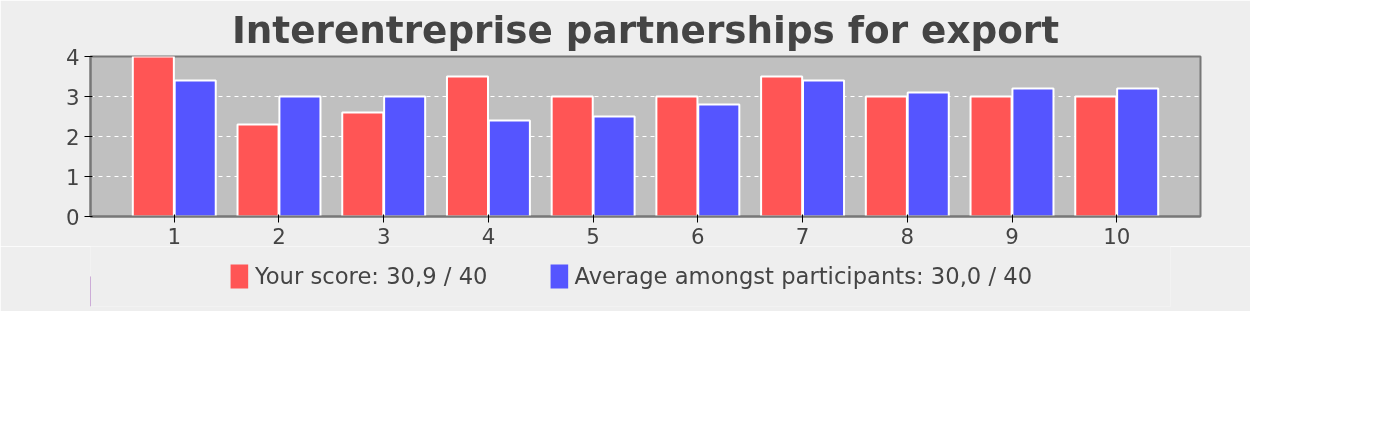  Describe the element at coordinates (383, 236) in the screenshot. I see `x-tick-label: 3` at that location.